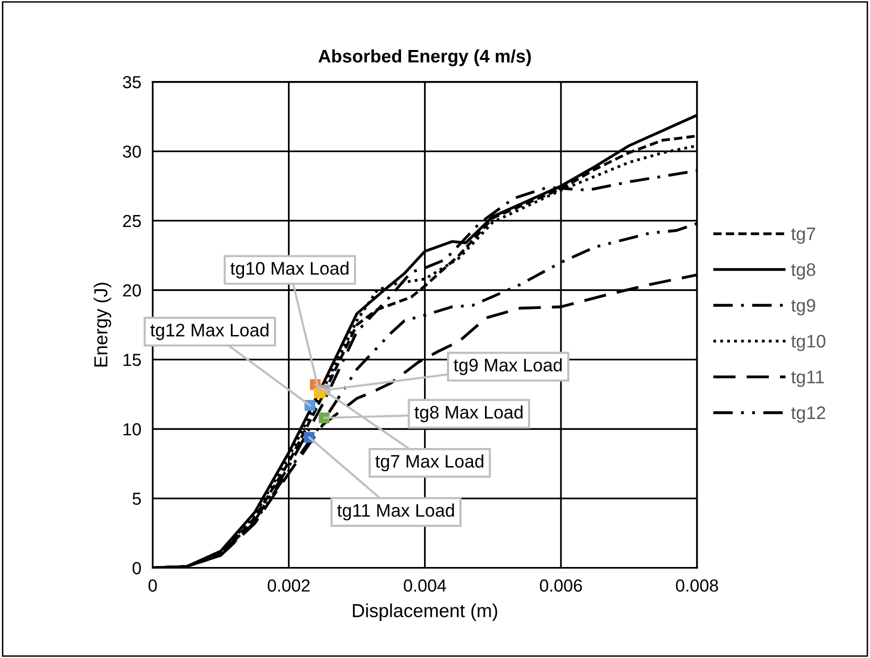 This screenshot has width=870, height=658. What do you see at coordinates (395, 512) in the screenshot?
I see `annotation: tg11 Max Load` at bounding box center [395, 512].